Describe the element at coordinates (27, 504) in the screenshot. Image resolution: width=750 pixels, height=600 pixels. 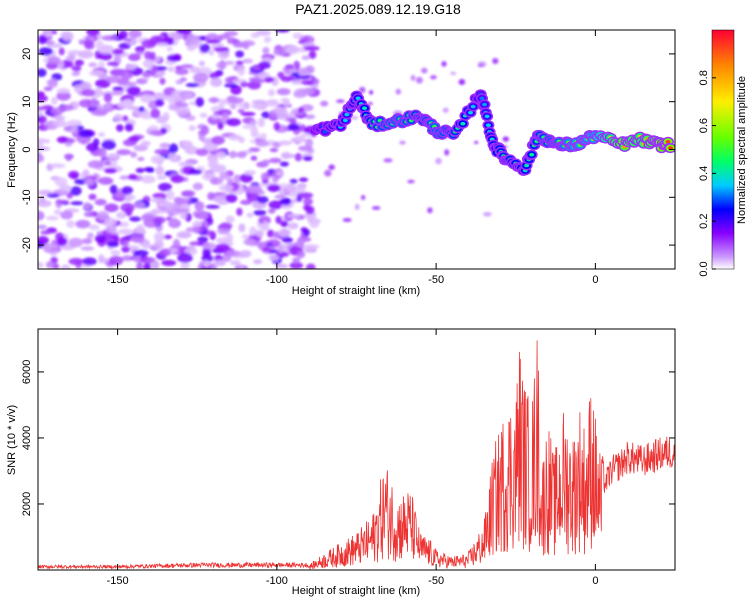
I see `y-tick-label: 2000` at that location.